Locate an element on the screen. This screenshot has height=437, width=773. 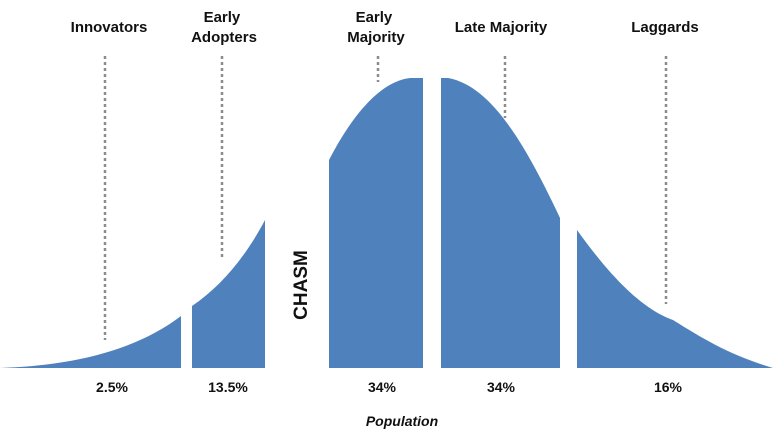
label-early-adopters: Early Adopters is located at coordinates (224, 27).